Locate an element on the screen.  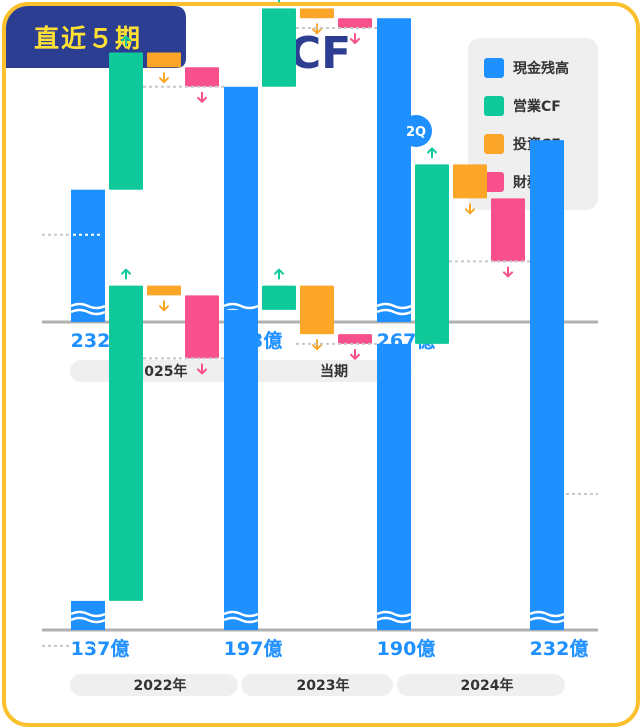
op-up-arrow-1-2-path is located at coordinates (432, 153).